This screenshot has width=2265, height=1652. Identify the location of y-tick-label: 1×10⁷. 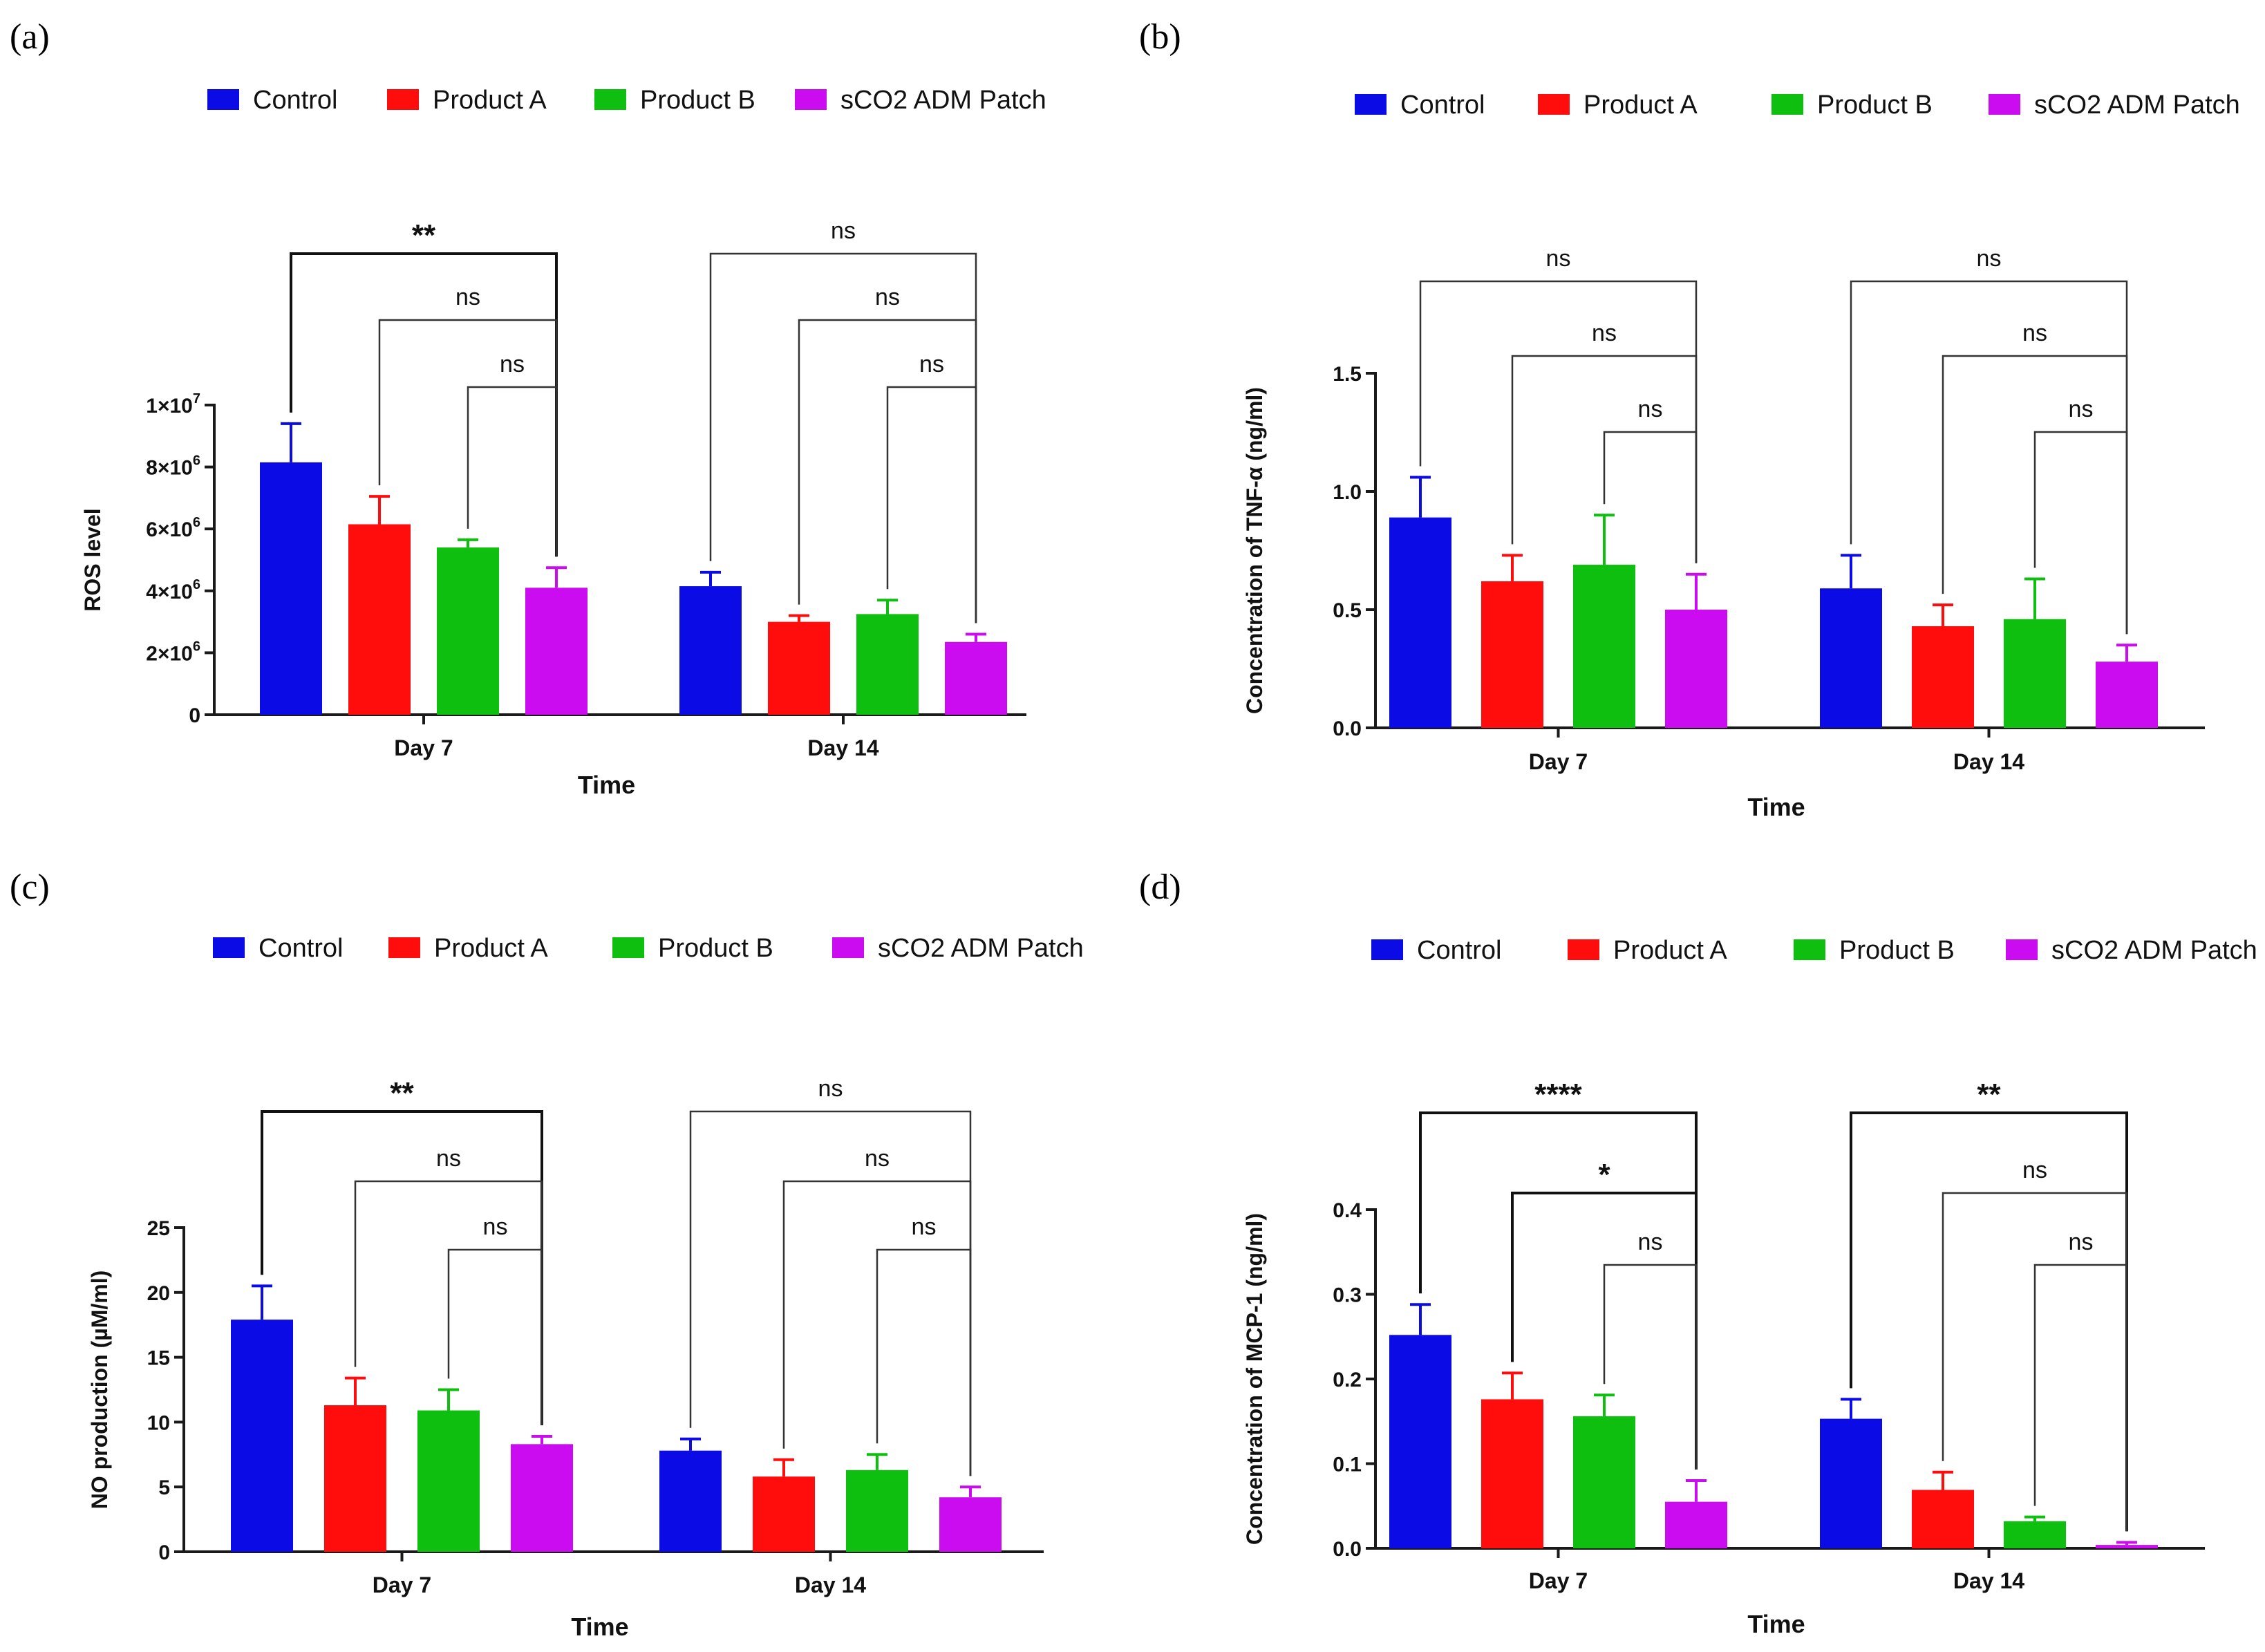
(173, 404).